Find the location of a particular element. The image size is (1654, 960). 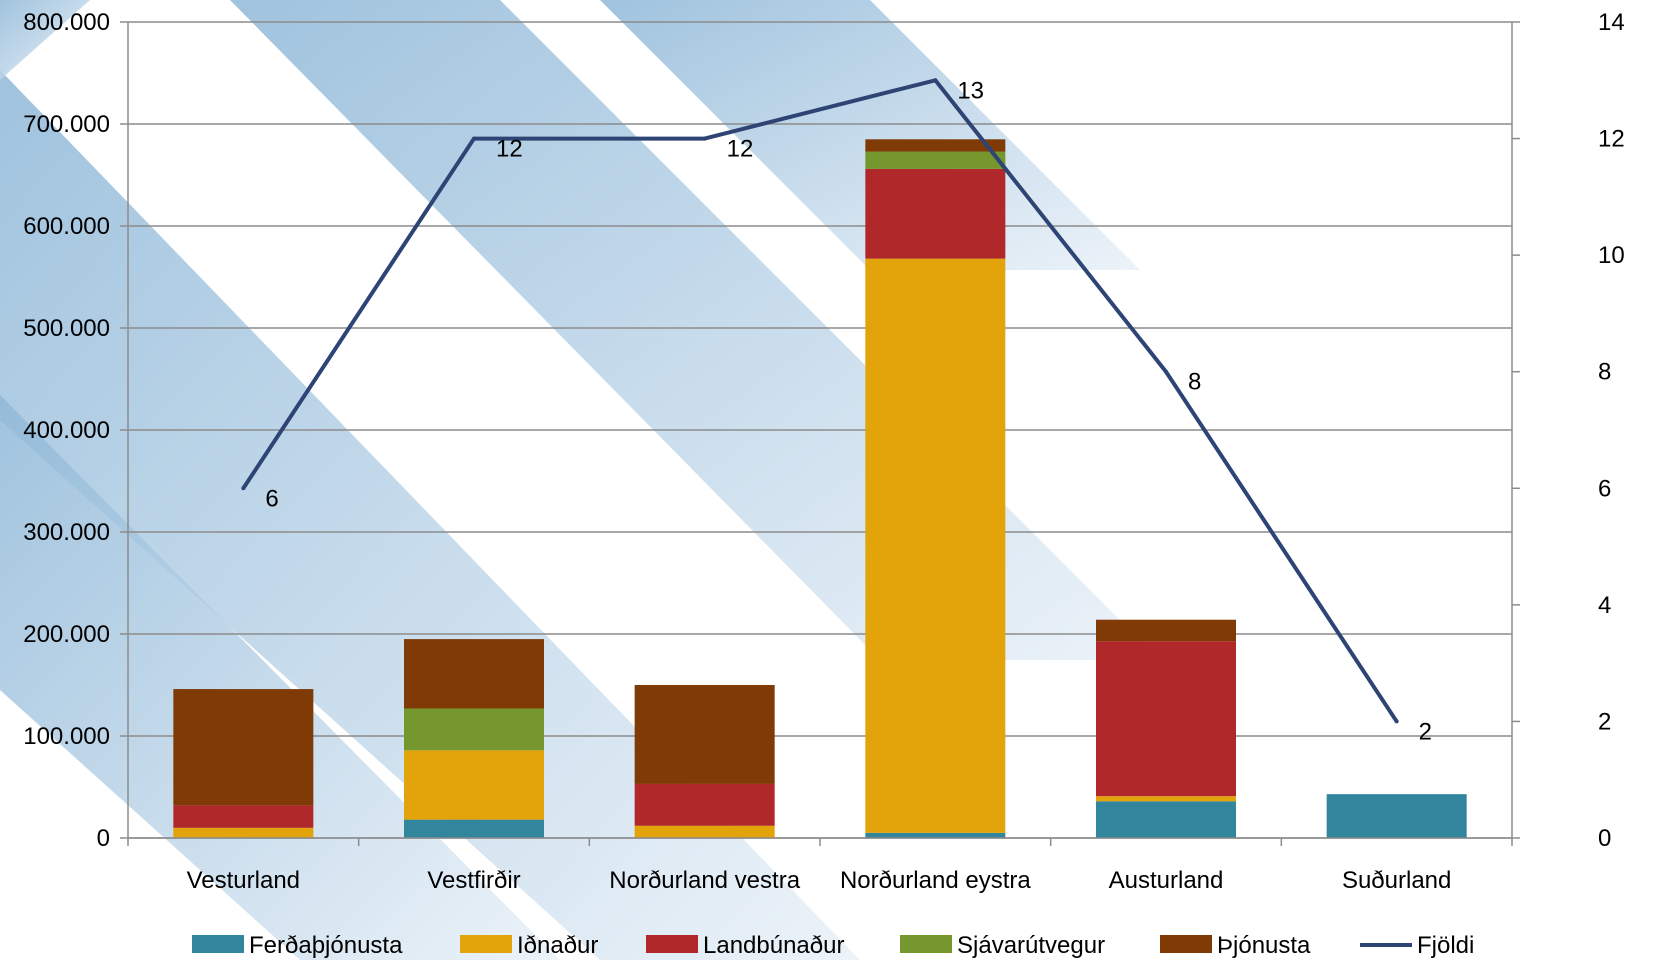

x-category-label: Austurland is located at coordinates (1166, 880).